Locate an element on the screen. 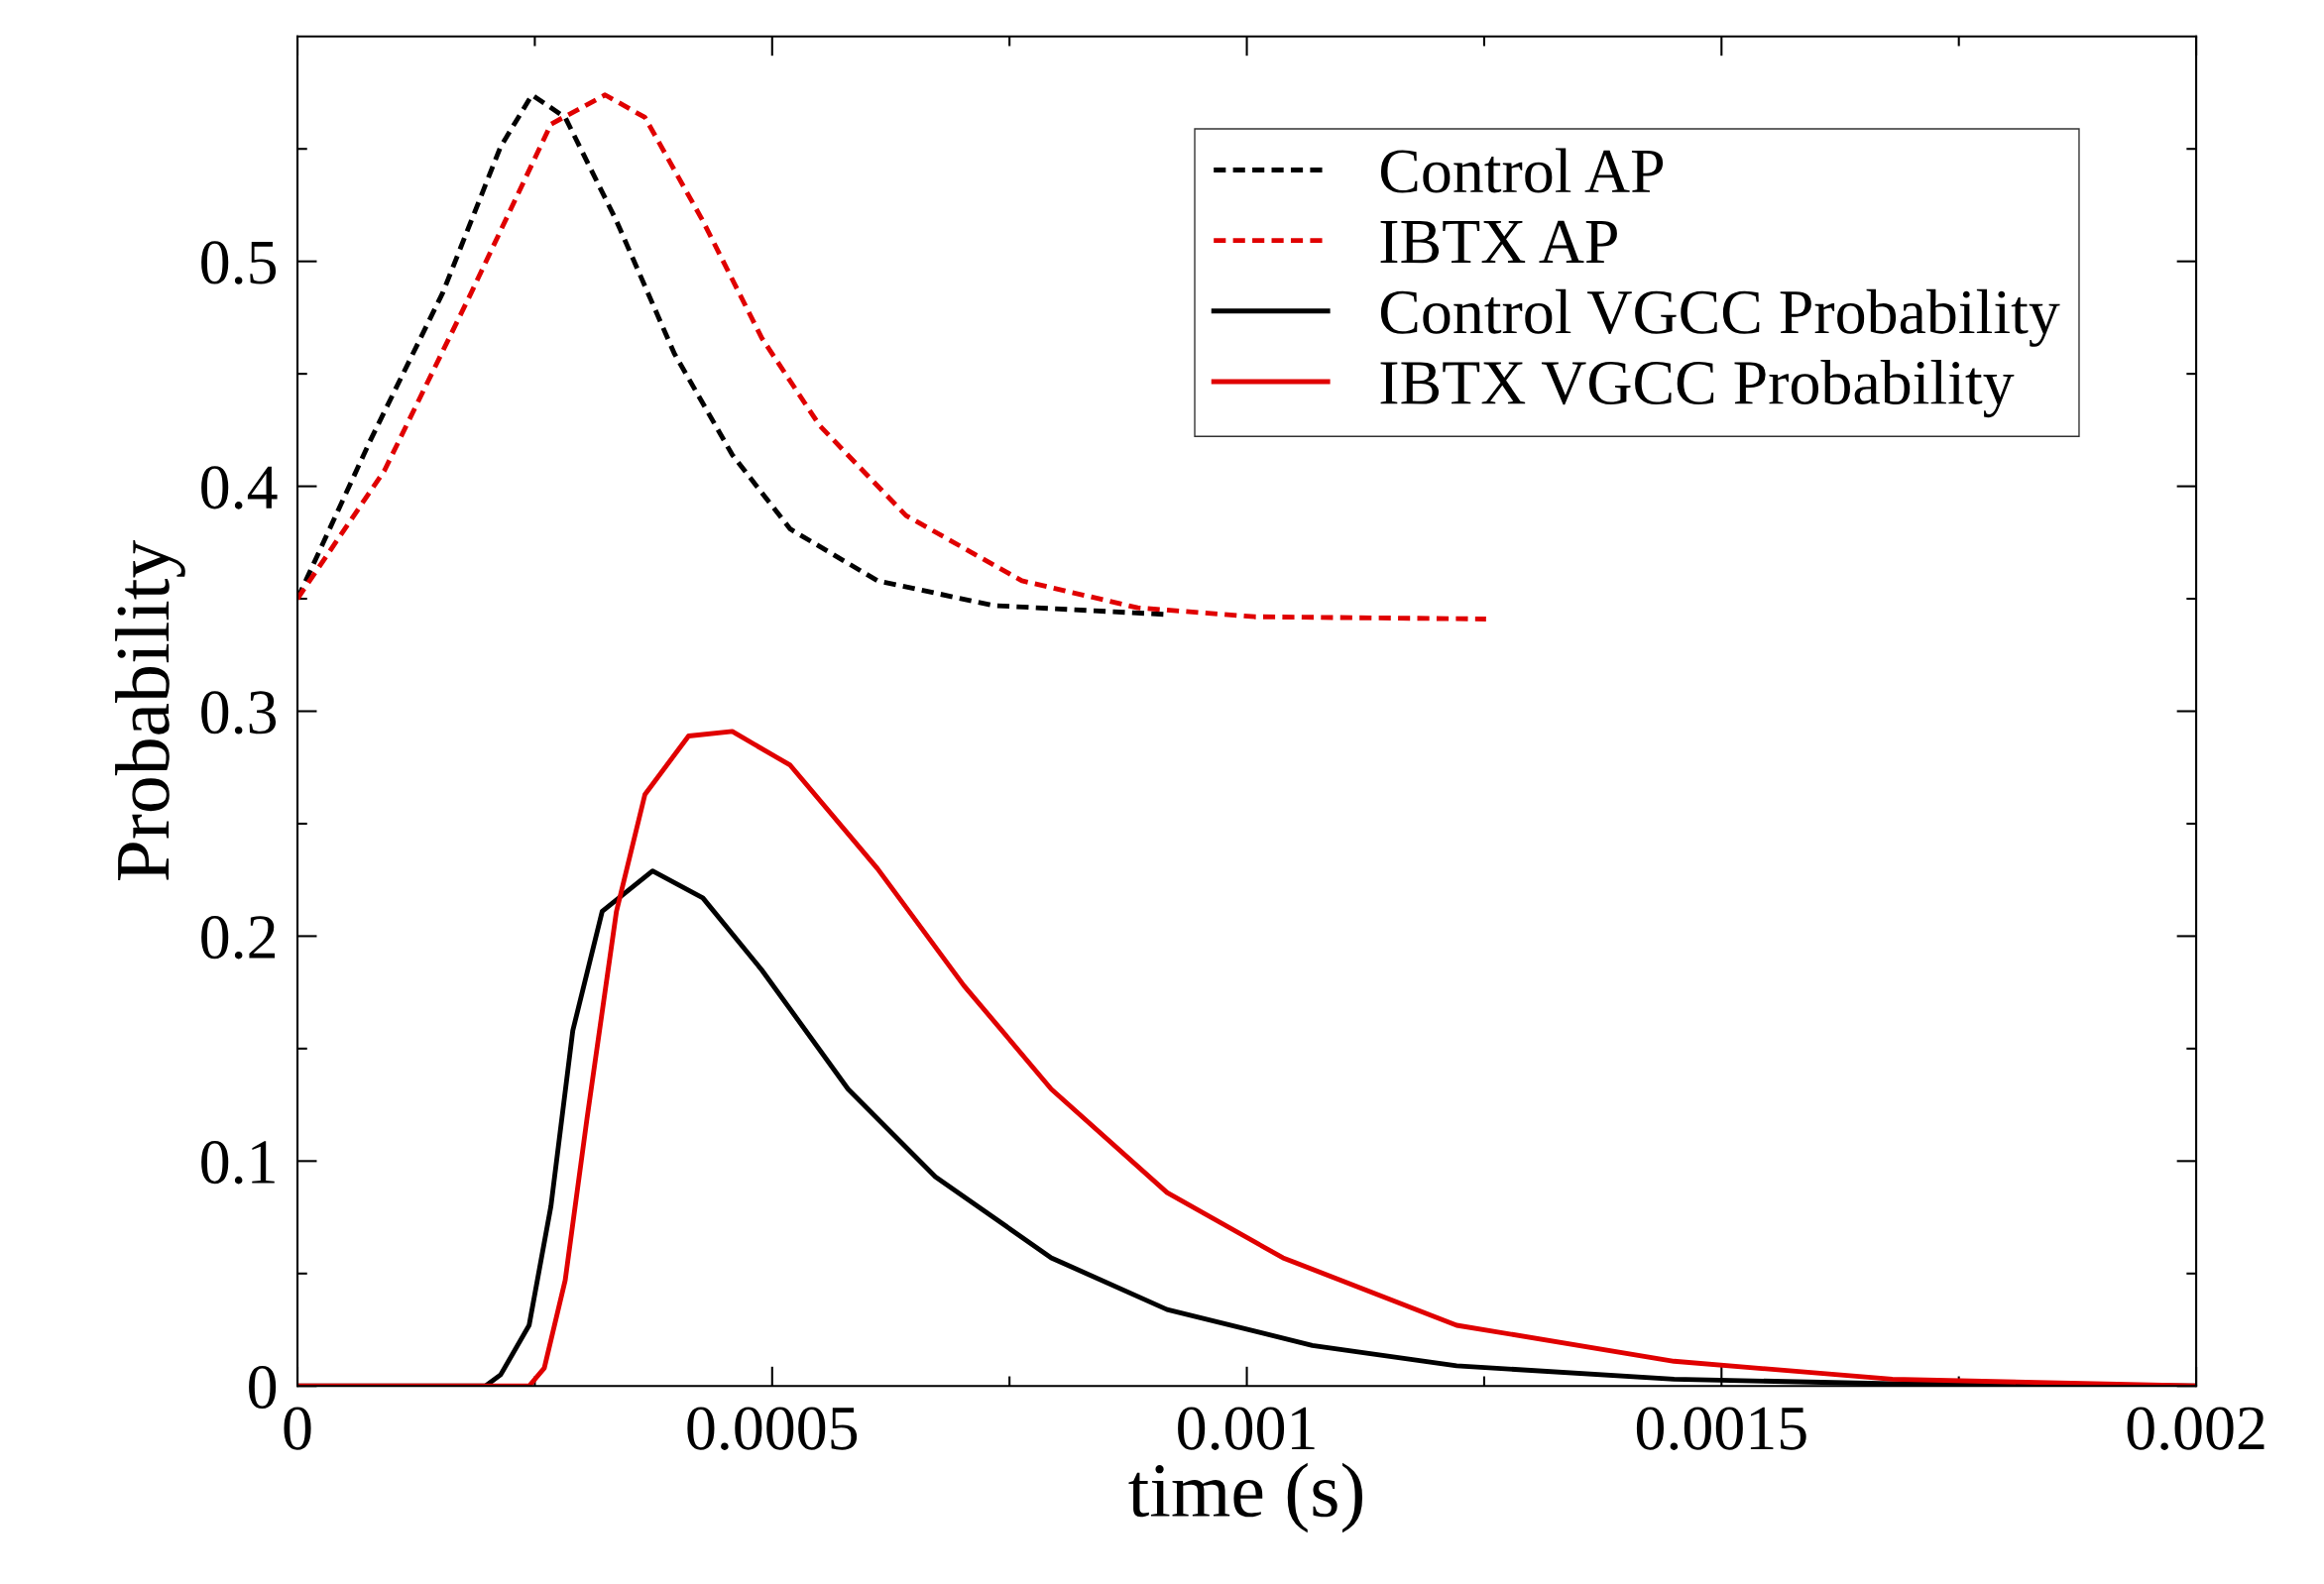  legend-label: Control VGCC Probability is located at coordinates (1720, 317).